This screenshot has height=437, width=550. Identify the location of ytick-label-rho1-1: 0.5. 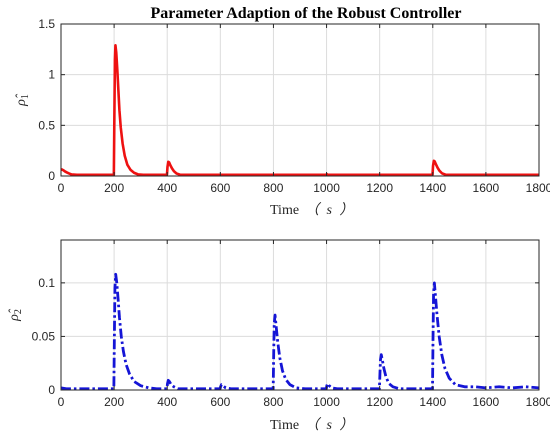
(46, 125).